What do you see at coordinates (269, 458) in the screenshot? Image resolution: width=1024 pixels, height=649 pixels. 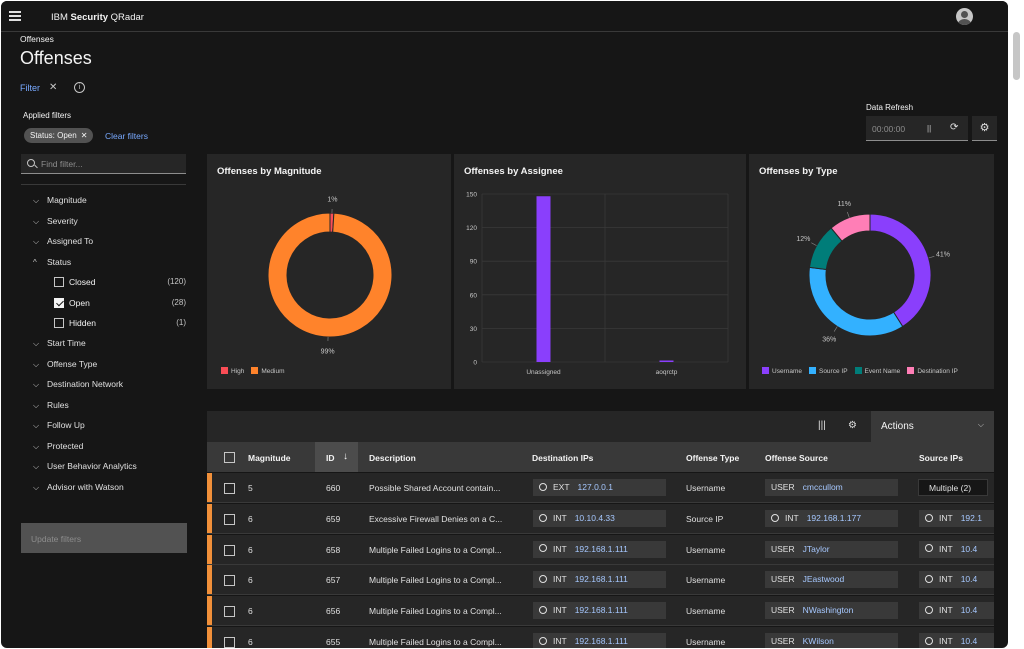 I see `column-header-magnitude: Magnitude` at bounding box center [269, 458].